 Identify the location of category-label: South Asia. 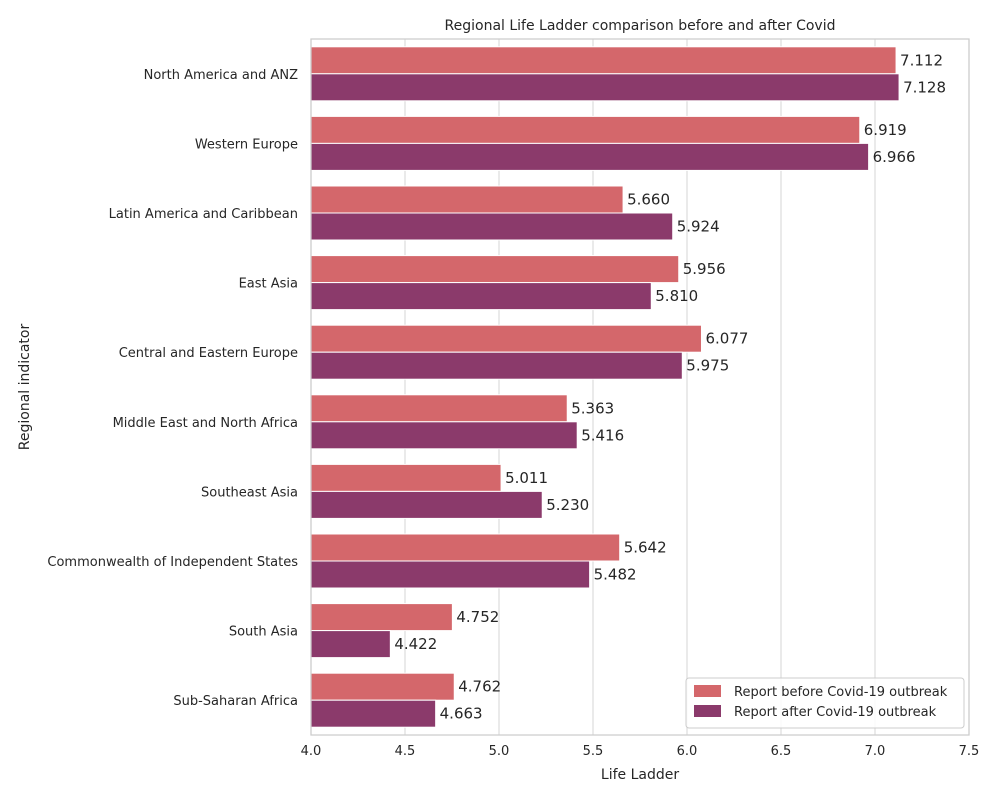
(263, 632).